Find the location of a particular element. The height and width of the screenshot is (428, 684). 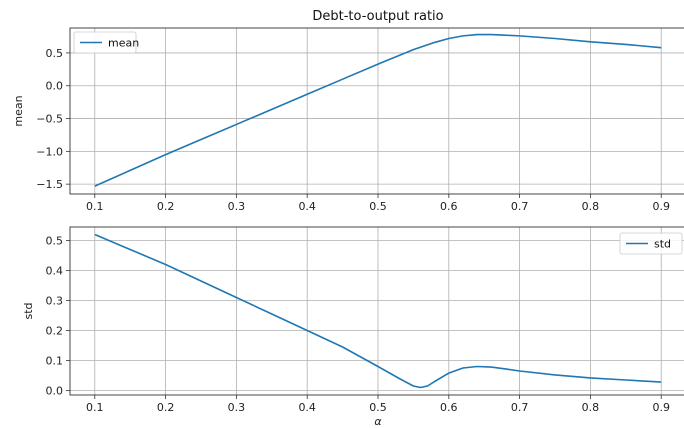

legend-label: std is located at coordinates (662, 244).